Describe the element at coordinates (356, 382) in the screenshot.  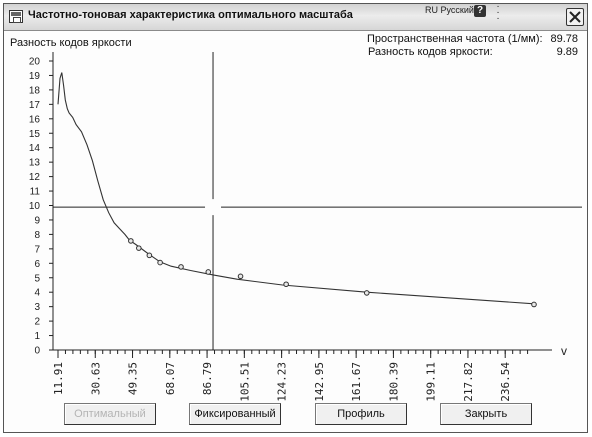
I see `x-tick-label: 161.67` at that location.